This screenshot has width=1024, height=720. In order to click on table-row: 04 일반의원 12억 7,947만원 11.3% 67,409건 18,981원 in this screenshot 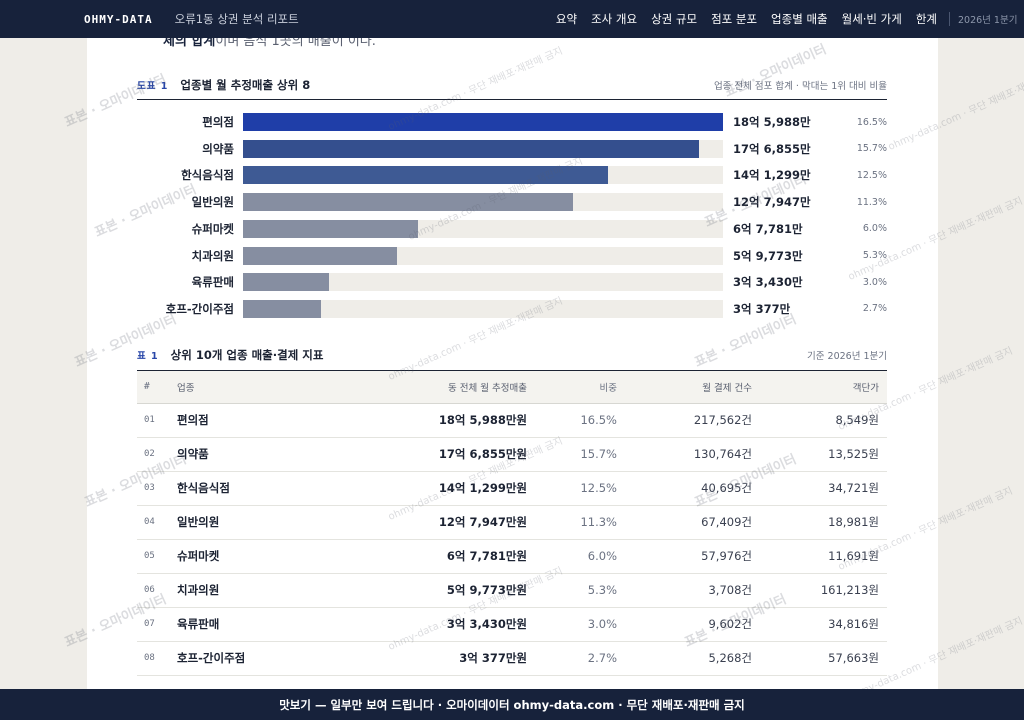, I will do `click(512, 522)`.